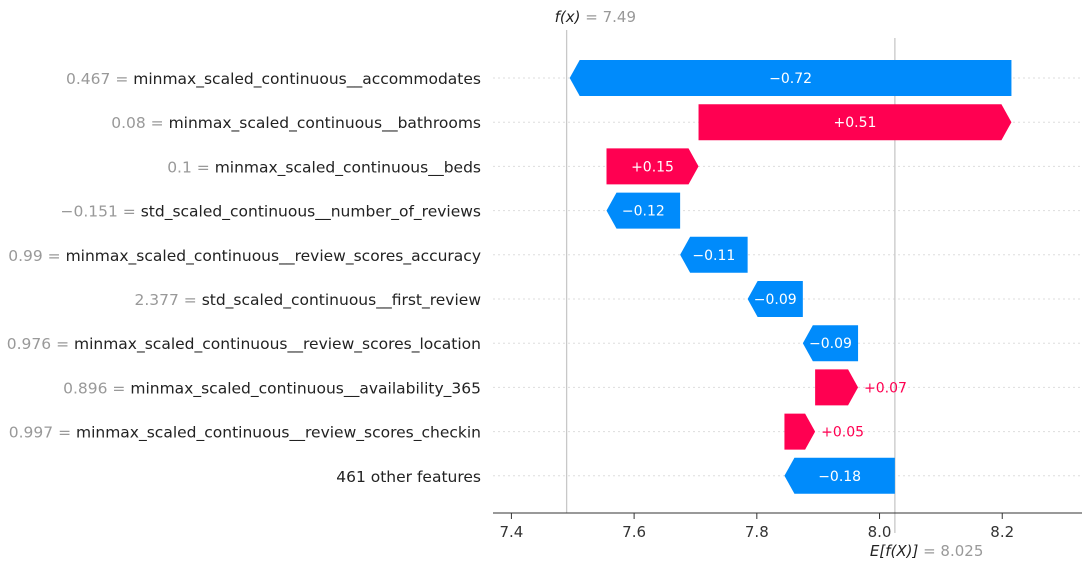 The image size is (1090, 569). I want to click on feature-value: −0.151 =, so click(101, 212).